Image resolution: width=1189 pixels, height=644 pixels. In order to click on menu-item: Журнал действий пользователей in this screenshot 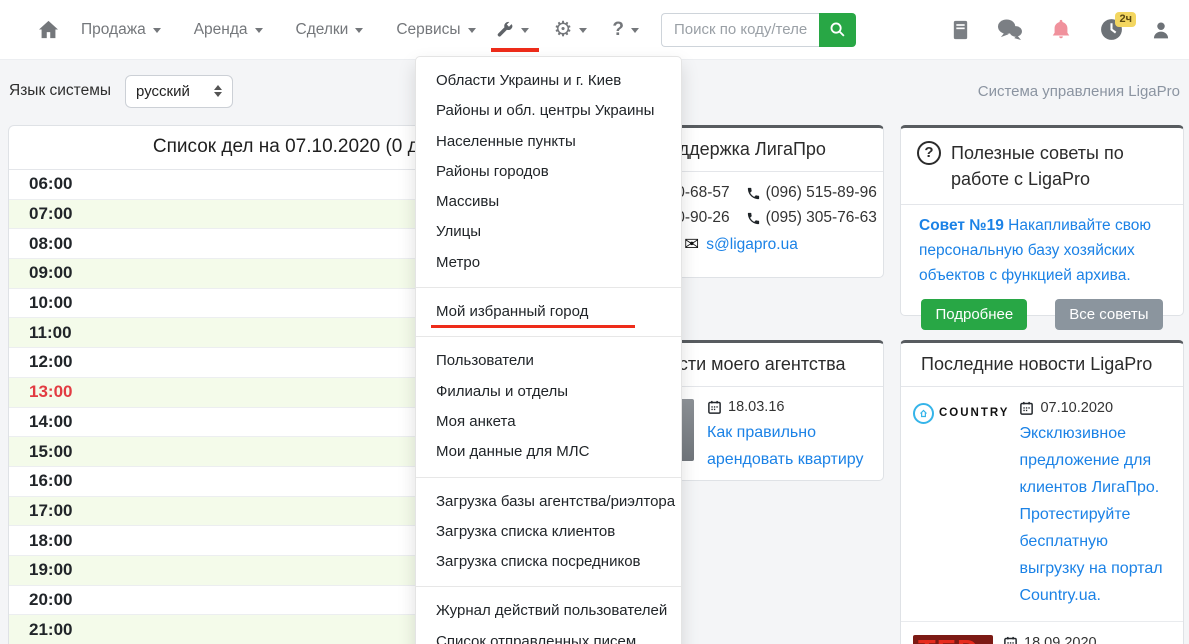, I will do `click(552, 611)`.